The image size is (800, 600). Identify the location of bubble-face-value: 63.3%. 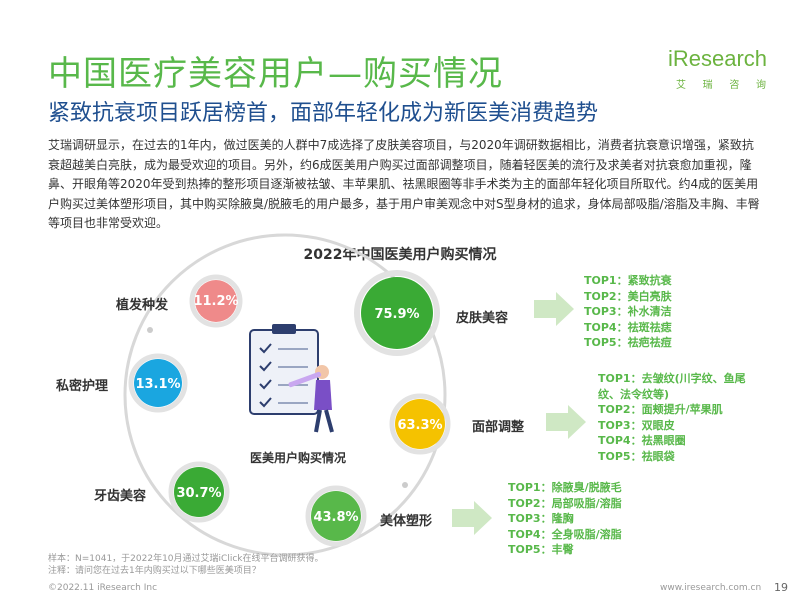
(419, 425).